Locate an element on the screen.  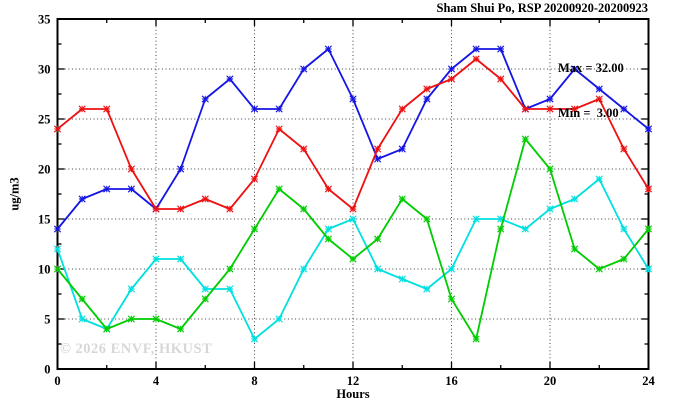
svg-text: 16 is located at coordinates (451, 381).